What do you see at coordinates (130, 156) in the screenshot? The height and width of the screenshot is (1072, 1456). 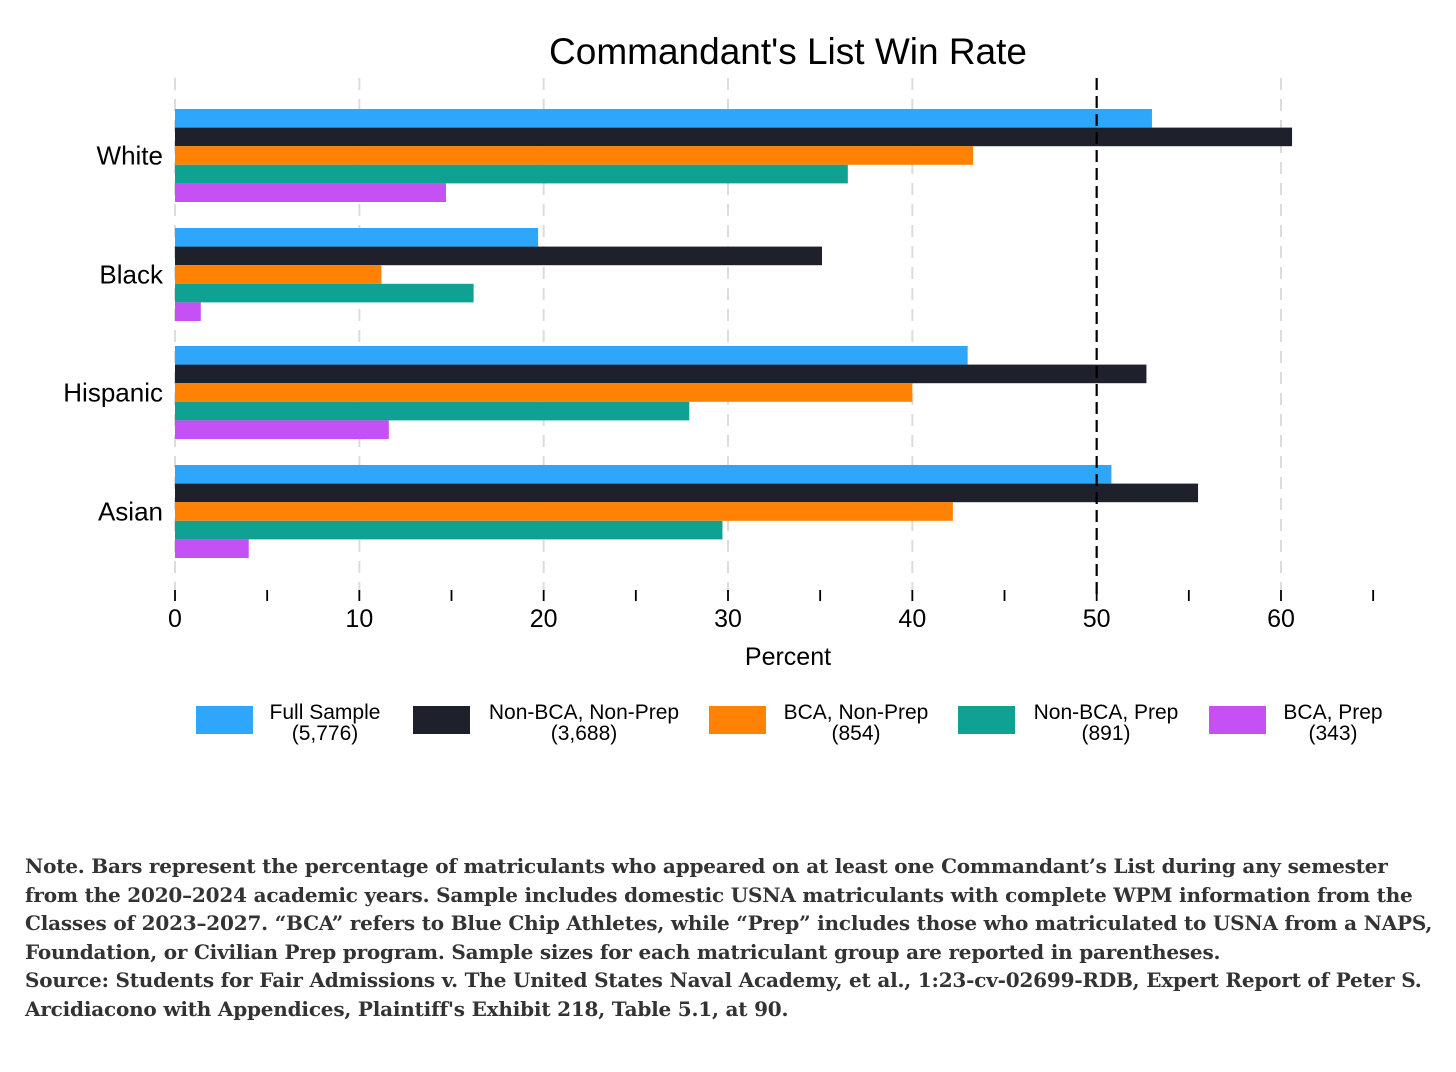 I see `category-label: White` at bounding box center [130, 156].